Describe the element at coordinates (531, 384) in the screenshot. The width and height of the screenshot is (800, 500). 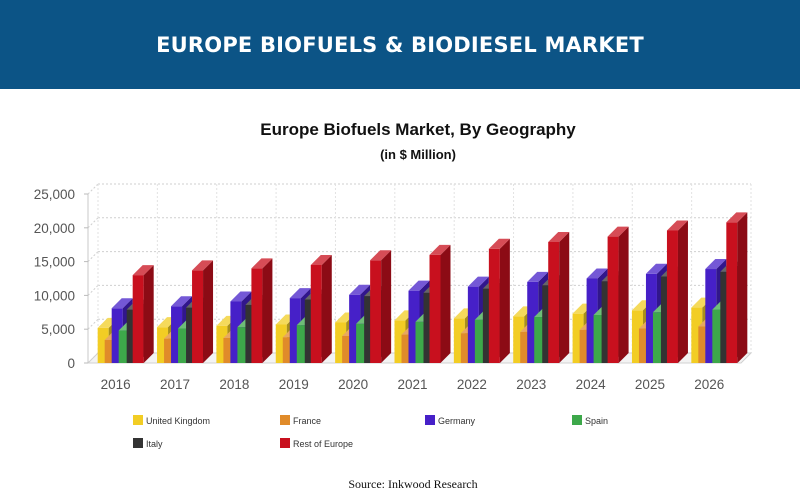
I see `x-tick-label: 2023` at that location.